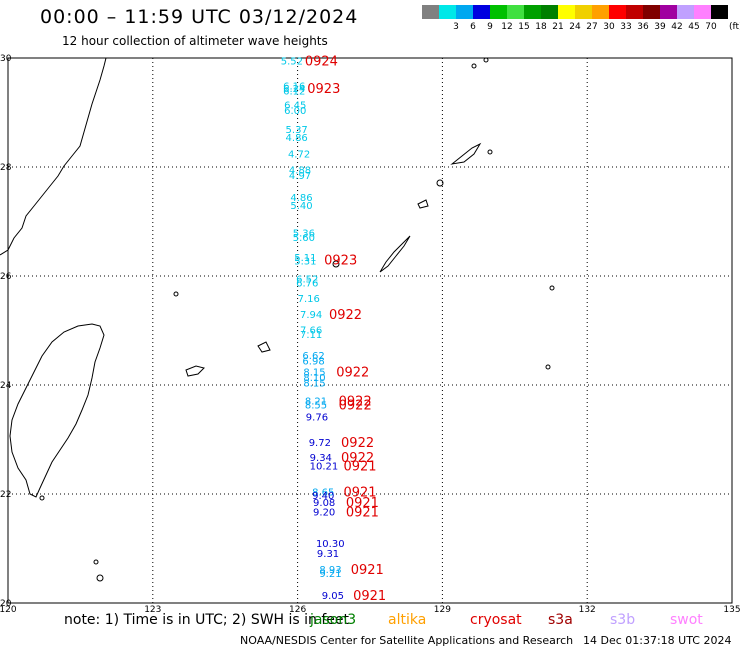 This screenshot has height=650, width=740. What do you see at coordinates (299, 154) in the screenshot?
I see `wave-height-value: 4.72` at bounding box center [299, 154].